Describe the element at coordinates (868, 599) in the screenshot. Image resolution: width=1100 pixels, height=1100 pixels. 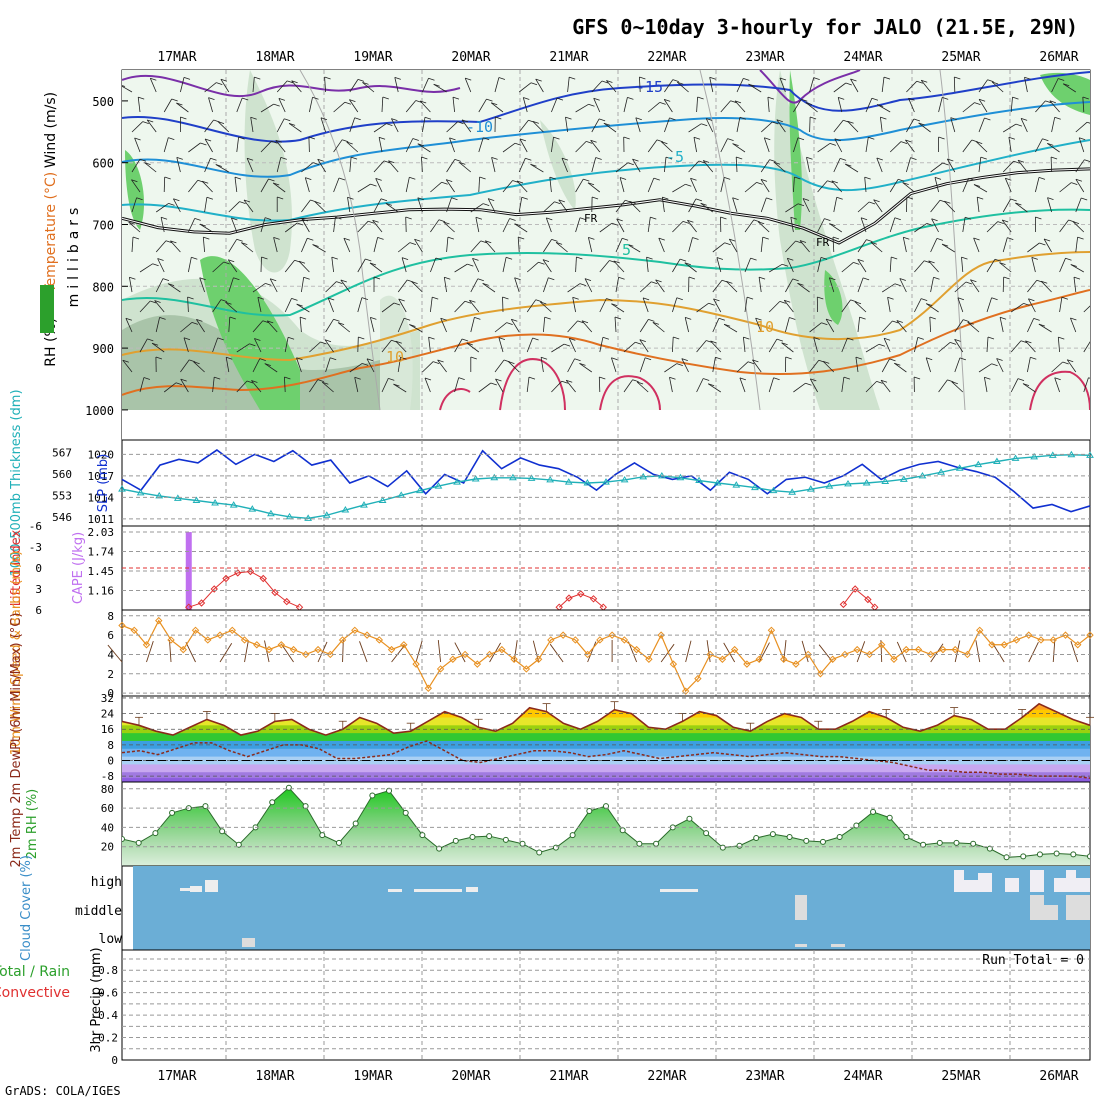
I see `lifted-index-point` at that location.